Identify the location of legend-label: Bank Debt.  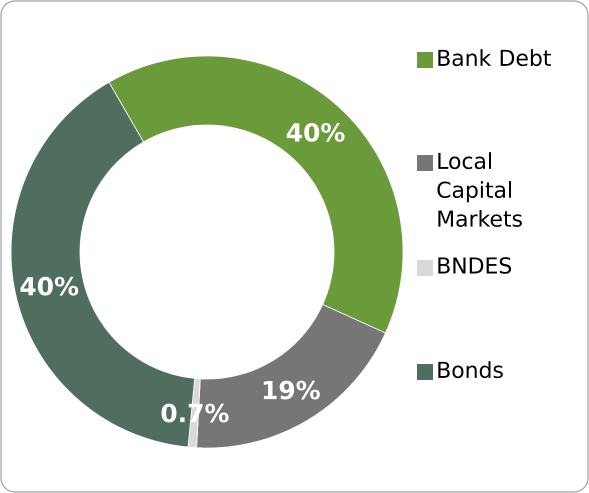
(494, 57).